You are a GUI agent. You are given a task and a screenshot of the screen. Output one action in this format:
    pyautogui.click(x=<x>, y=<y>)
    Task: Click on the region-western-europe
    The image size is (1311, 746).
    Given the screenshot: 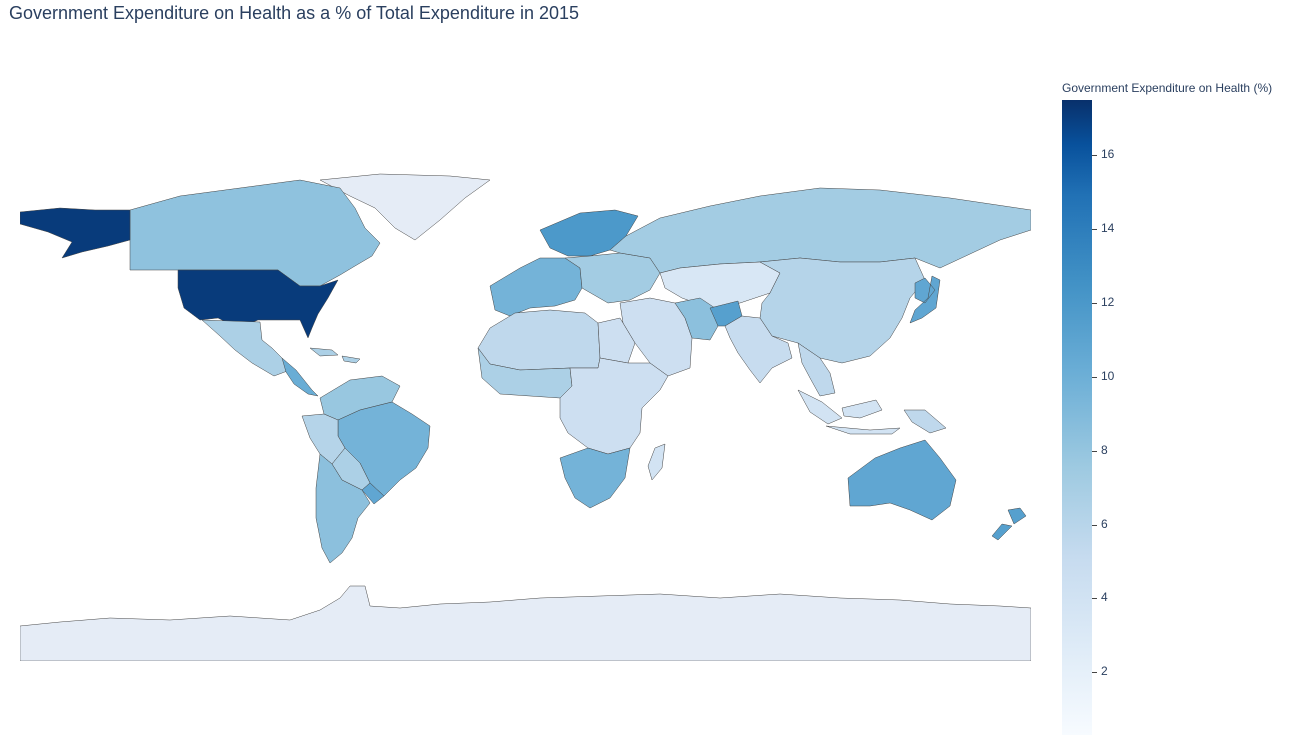 What is the action you would take?
    pyautogui.click(x=536, y=287)
    